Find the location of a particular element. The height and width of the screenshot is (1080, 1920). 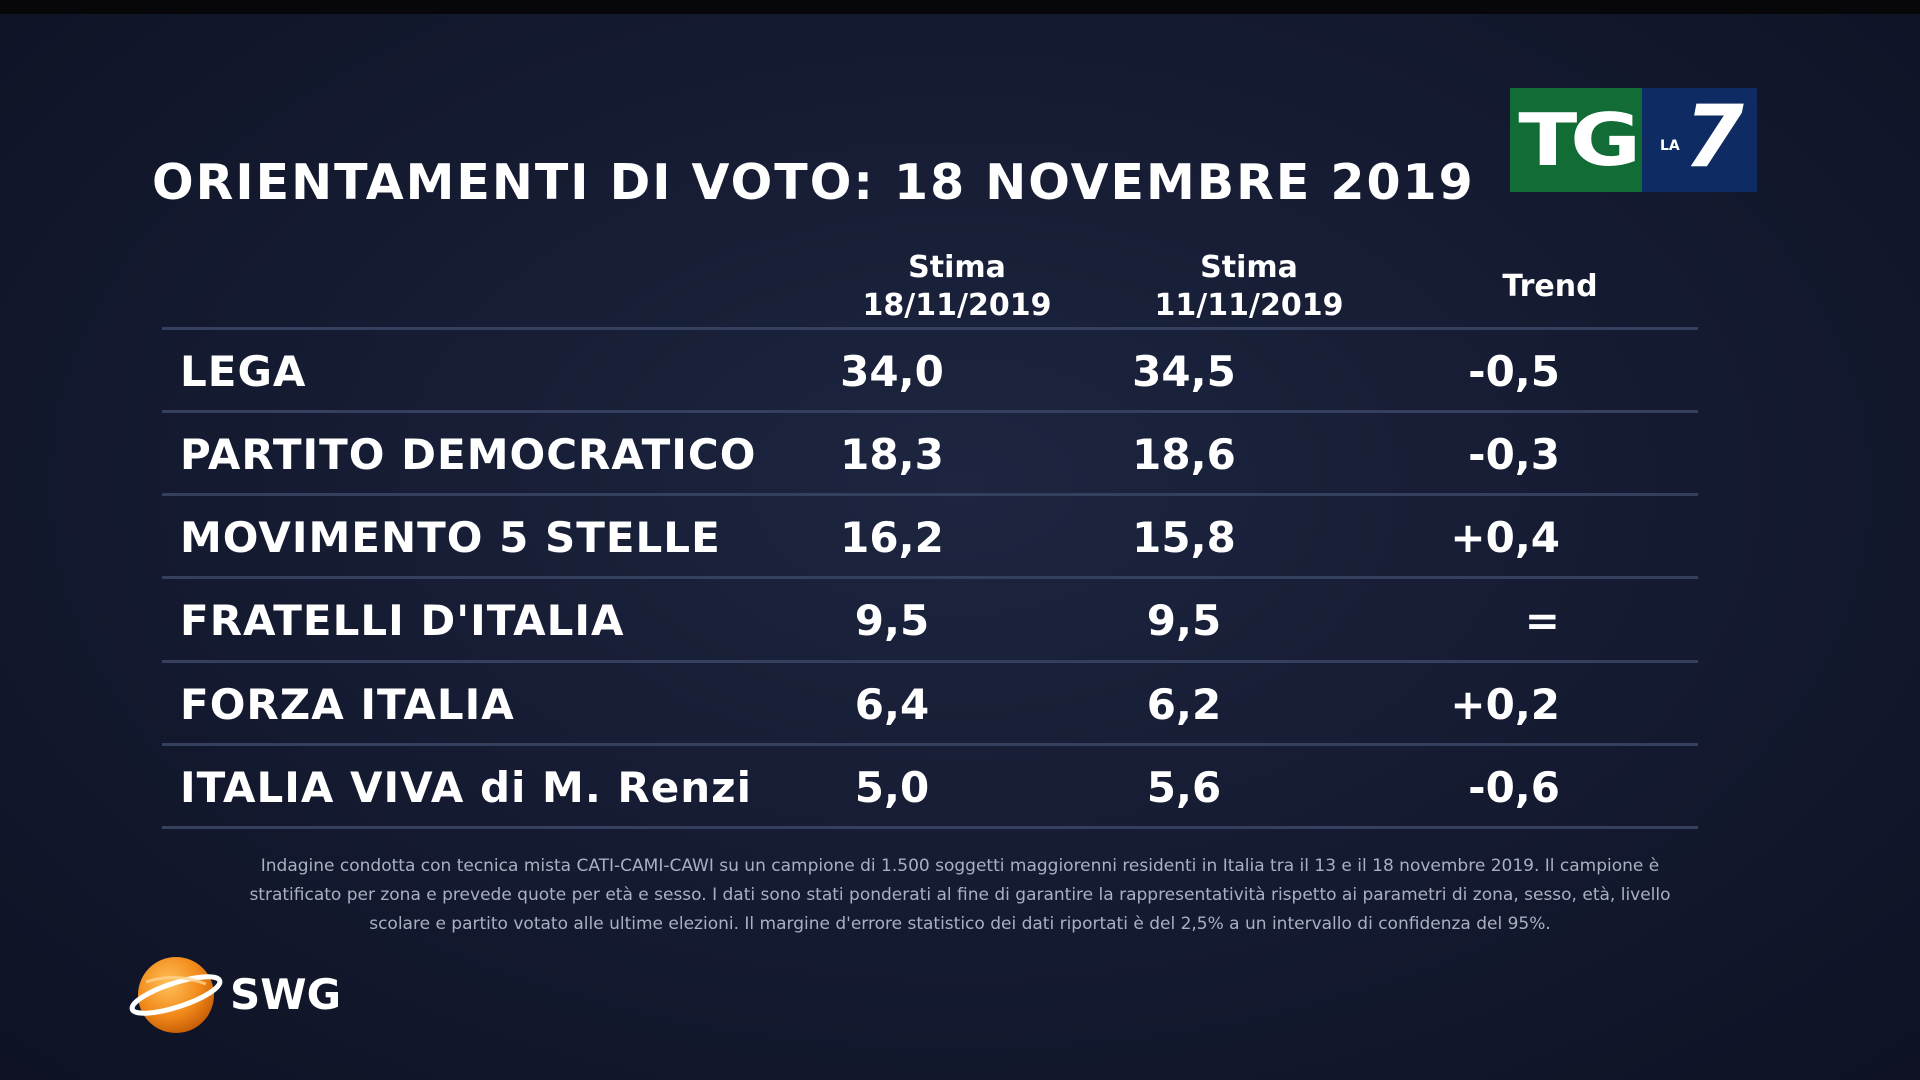

seven-logo-text: 7 is located at coordinates (1714, 137).